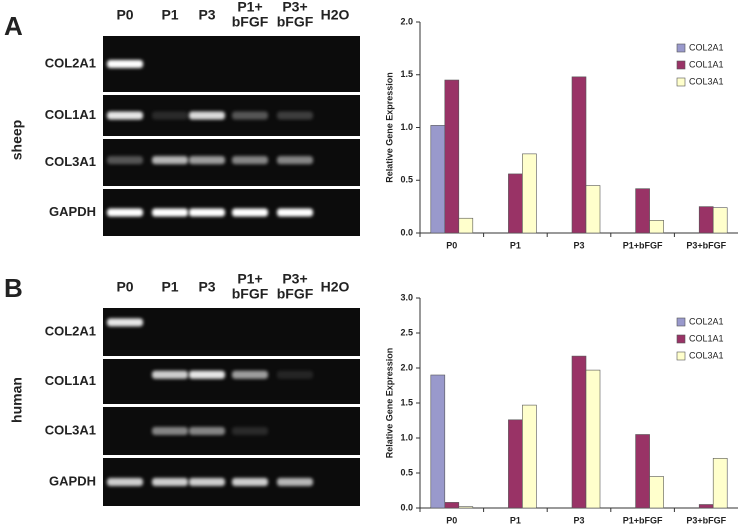 The height and width of the screenshot is (525, 740). I want to click on y-tick-label: 1.0, so click(406, 127).